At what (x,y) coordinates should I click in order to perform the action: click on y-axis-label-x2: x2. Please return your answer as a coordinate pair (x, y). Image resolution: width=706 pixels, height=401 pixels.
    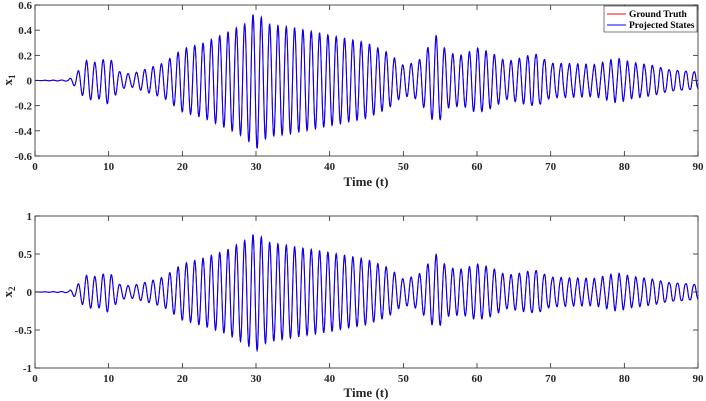
    Looking at the image, I should click on (8, 292).